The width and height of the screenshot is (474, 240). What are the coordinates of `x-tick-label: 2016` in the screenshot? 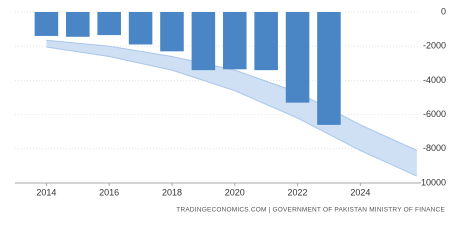 It's located at (109, 192).